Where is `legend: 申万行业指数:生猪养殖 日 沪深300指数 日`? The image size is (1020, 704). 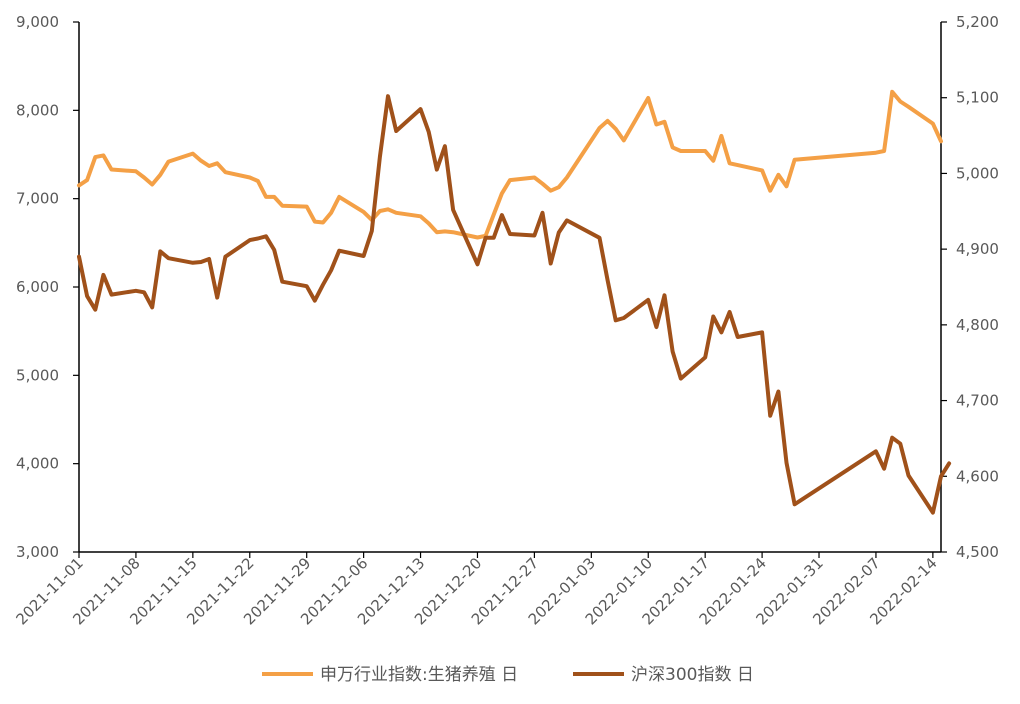
legend: 申万行业指数:生猪养殖 日 沪深300指数 日 is located at coordinates (508, 675).